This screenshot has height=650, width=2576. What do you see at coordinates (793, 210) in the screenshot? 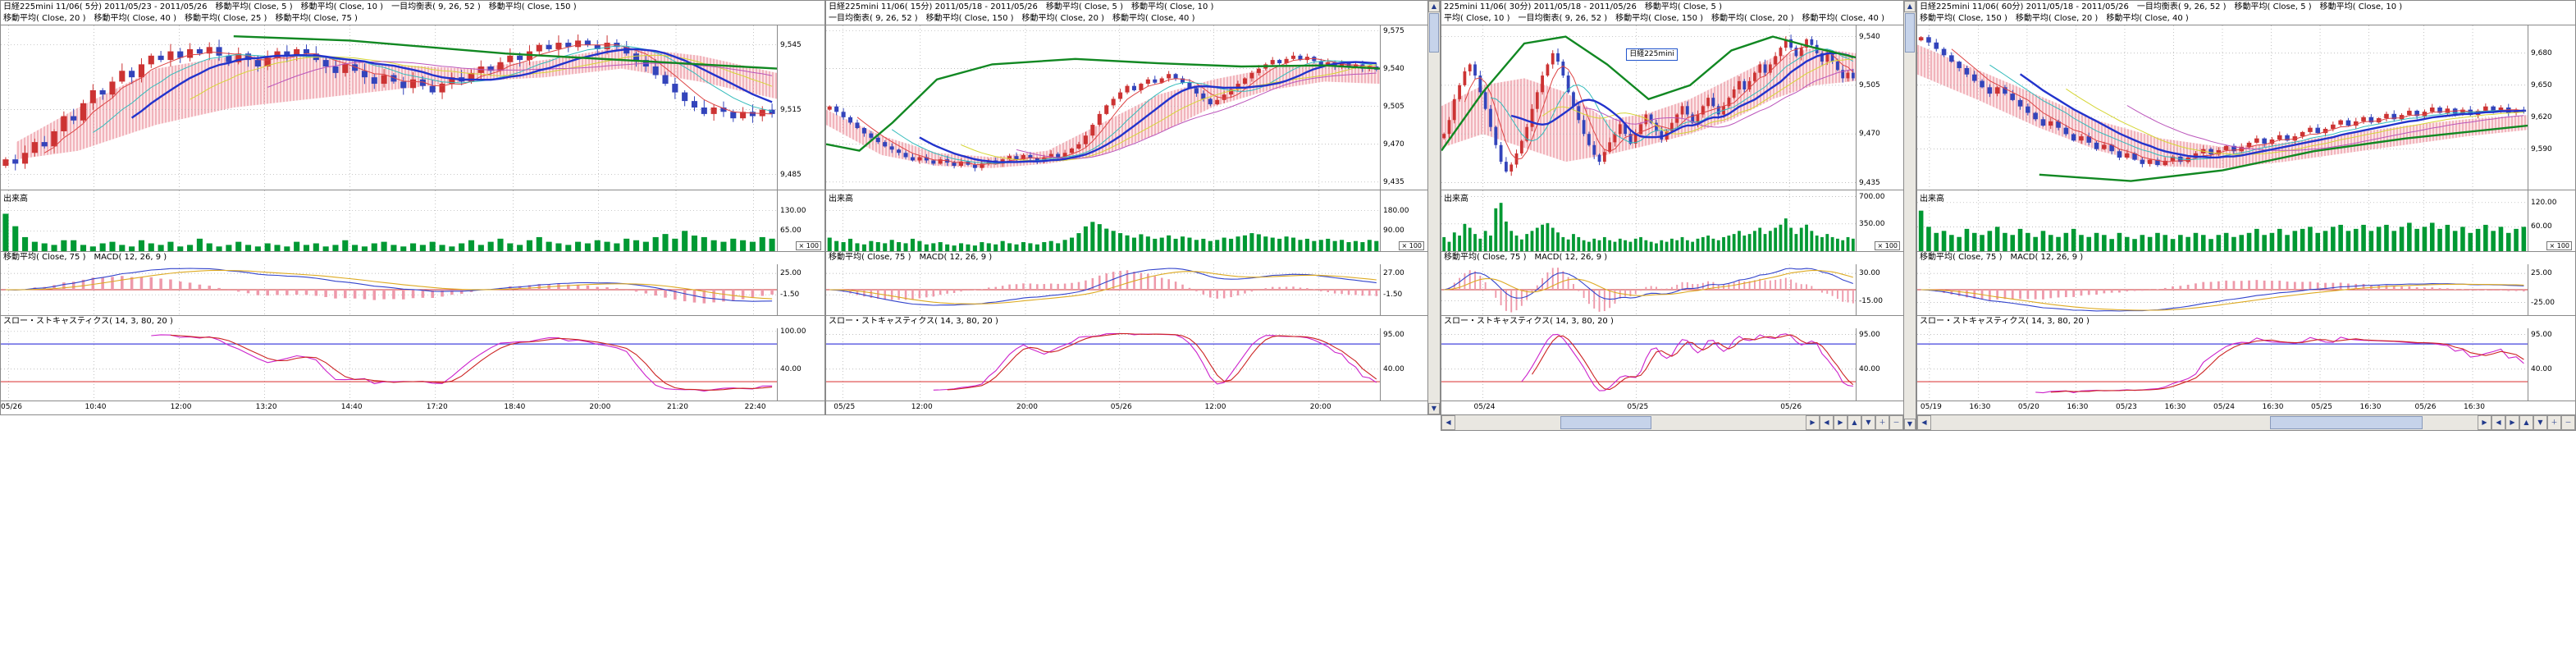
I see `y-axis-label: 130.00` at bounding box center [793, 210].